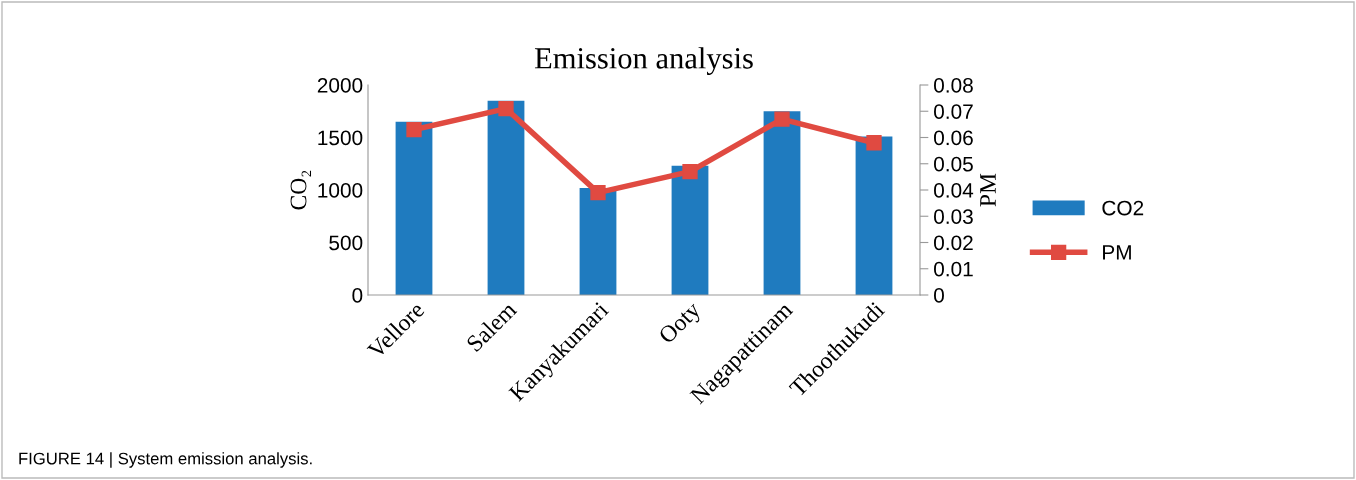  What do you see at coordinates (953, 111) in the screenshot?
I see `y2-tick-label: 0.07` at bounding box center [953, 111].